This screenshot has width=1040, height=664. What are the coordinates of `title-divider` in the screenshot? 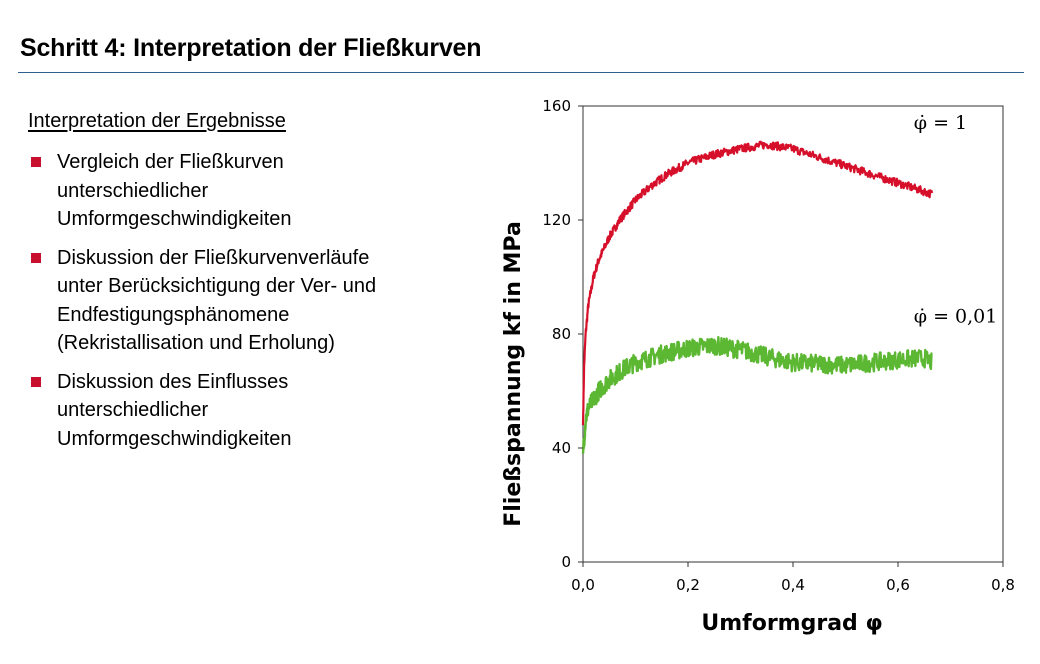 It's located at (521, 72).